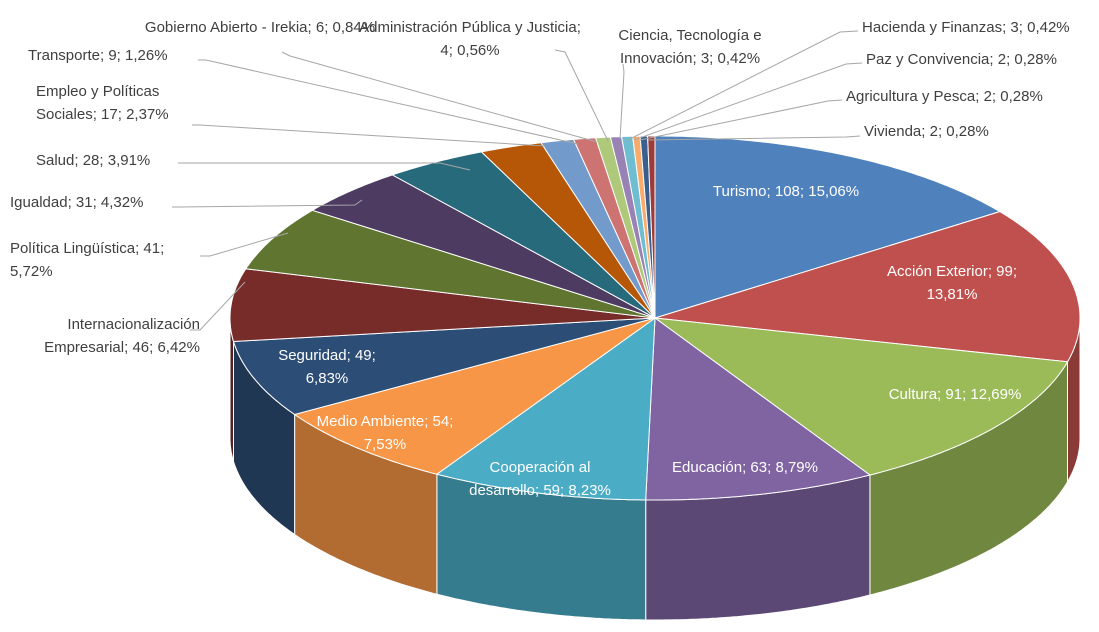 This screenshot has width=1099, height=632. What do you see at coordinates (370, 421) in the screenshot?
I see `label-category: Medio Ambiente` at bounding box center [370, 421].